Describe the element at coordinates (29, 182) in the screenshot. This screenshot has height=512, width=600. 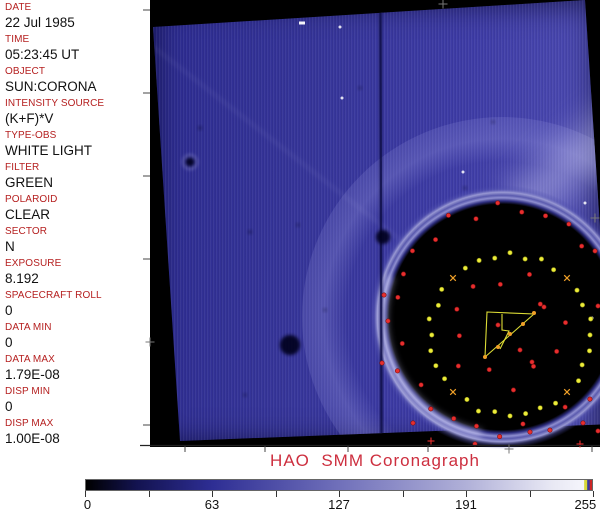
I see `field-value: GREEN` at that location.